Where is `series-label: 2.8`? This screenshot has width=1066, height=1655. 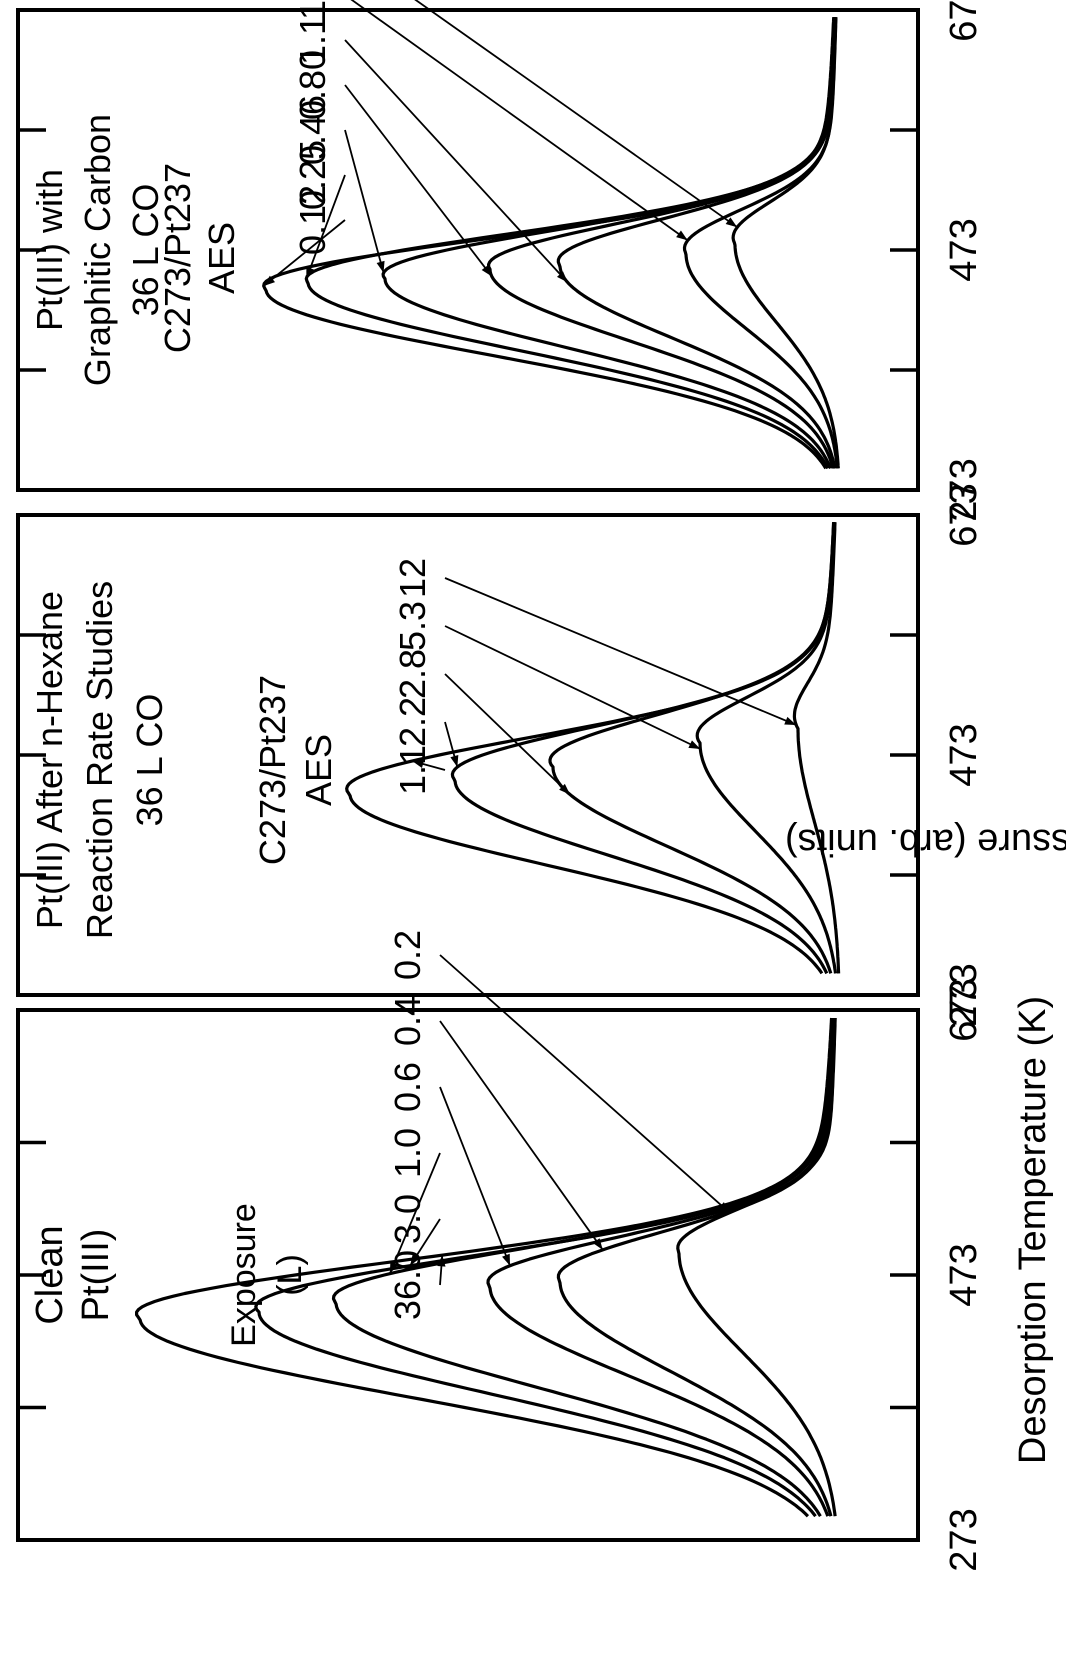 series-label: 2.8 is located at coordinates (412, 674).